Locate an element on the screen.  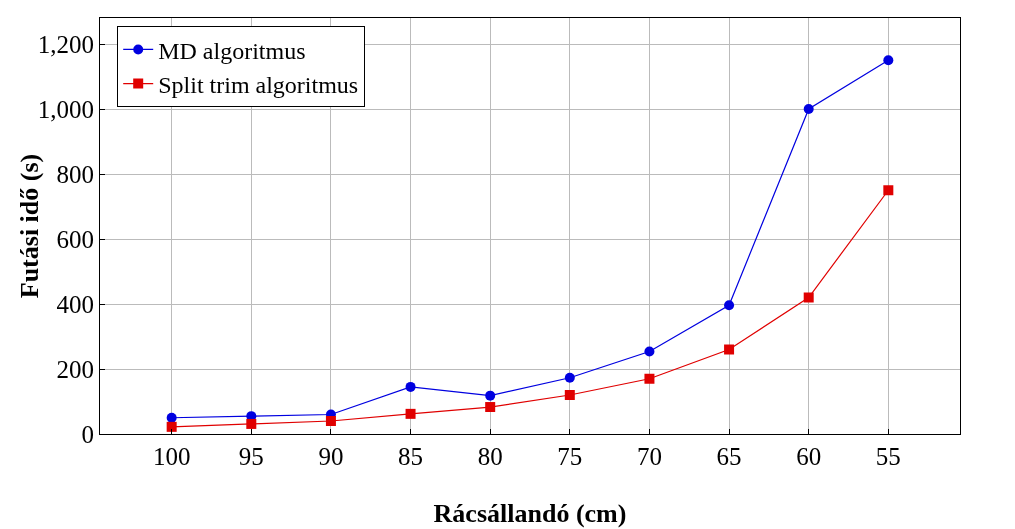
legend-label: MD algoritmus is located at coordinates (232, 50).